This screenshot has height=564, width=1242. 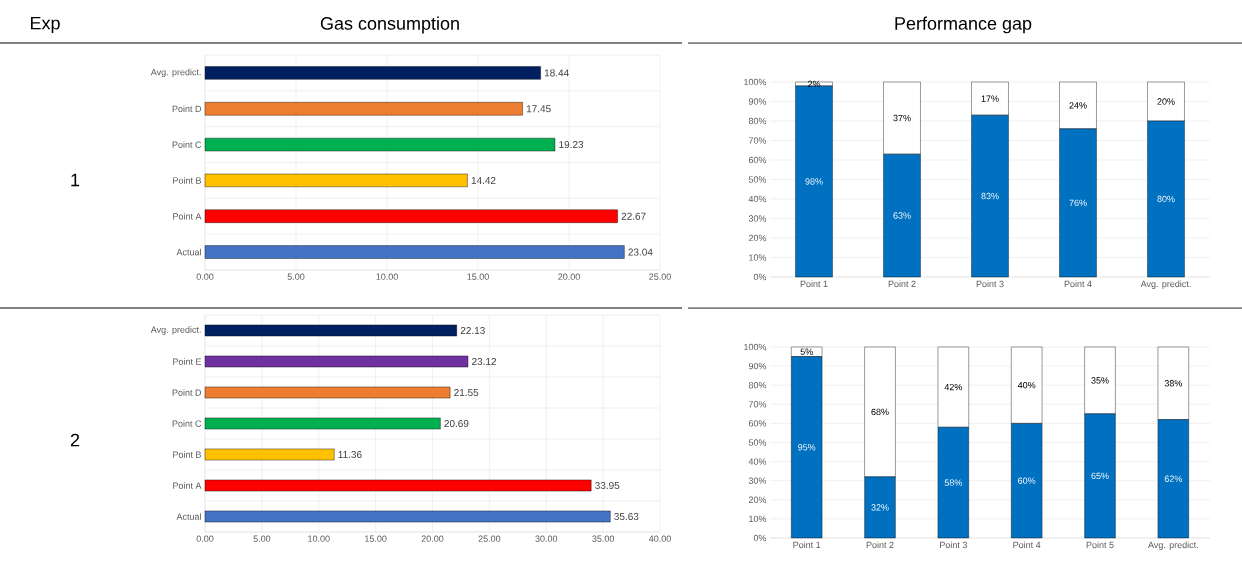 I want to click on data-label: 98%, so click(x=814, y=181).